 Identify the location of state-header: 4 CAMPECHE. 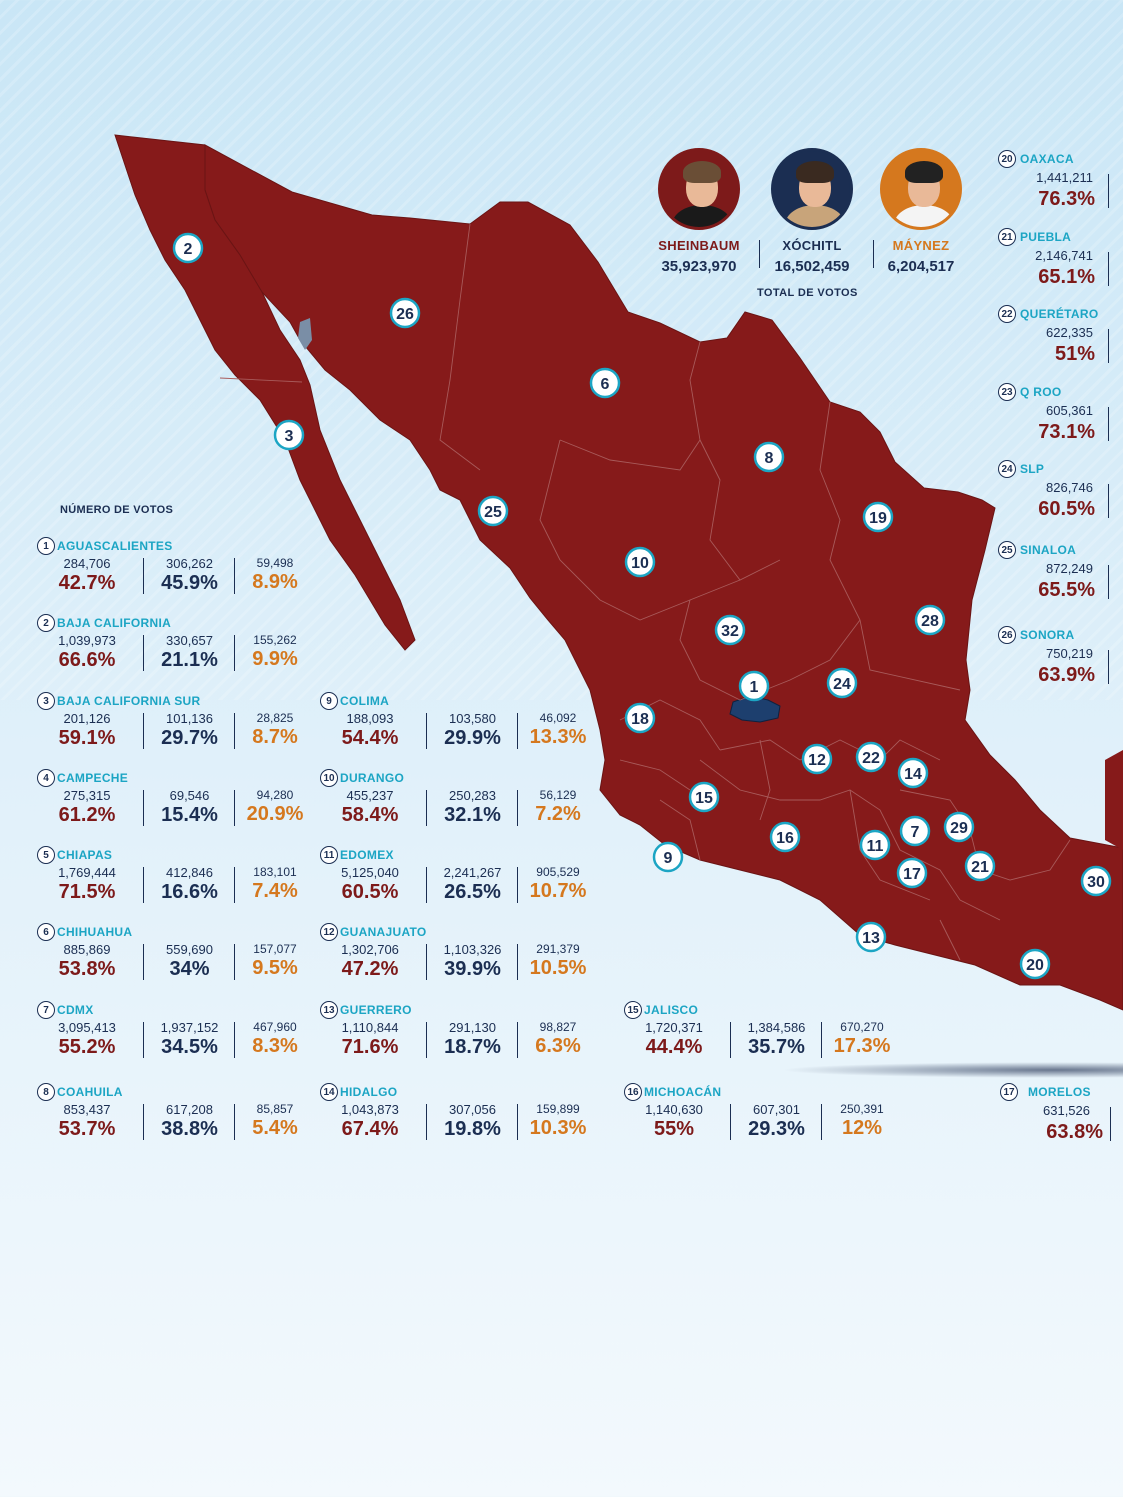
(82, 778).